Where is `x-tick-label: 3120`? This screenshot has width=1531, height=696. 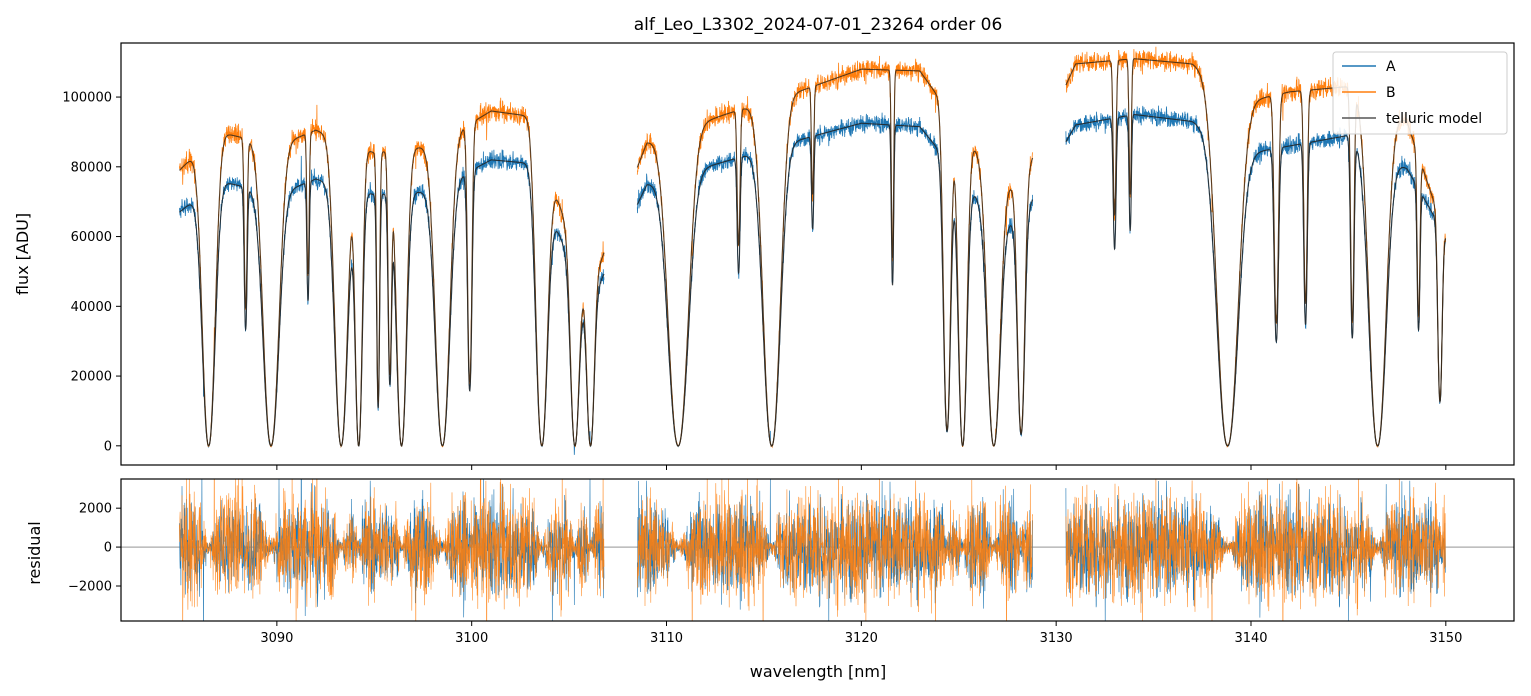 x-tick-label: 3120 is located at coordinates (861, 638).